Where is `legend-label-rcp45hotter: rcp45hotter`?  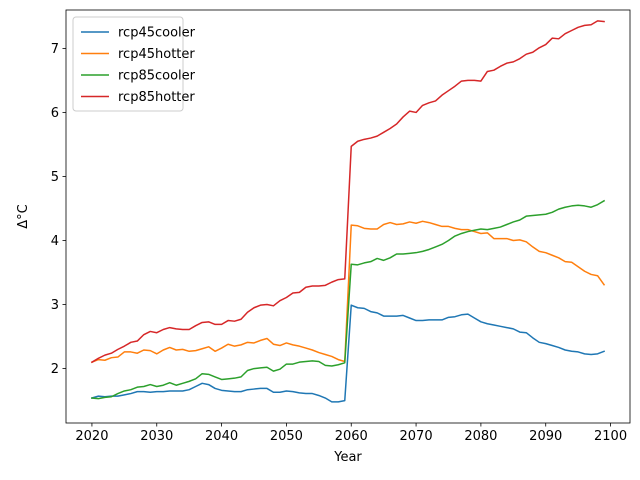
legend-label-rcp45hotter: rcp45hotter is located at coordinates (156, 54).